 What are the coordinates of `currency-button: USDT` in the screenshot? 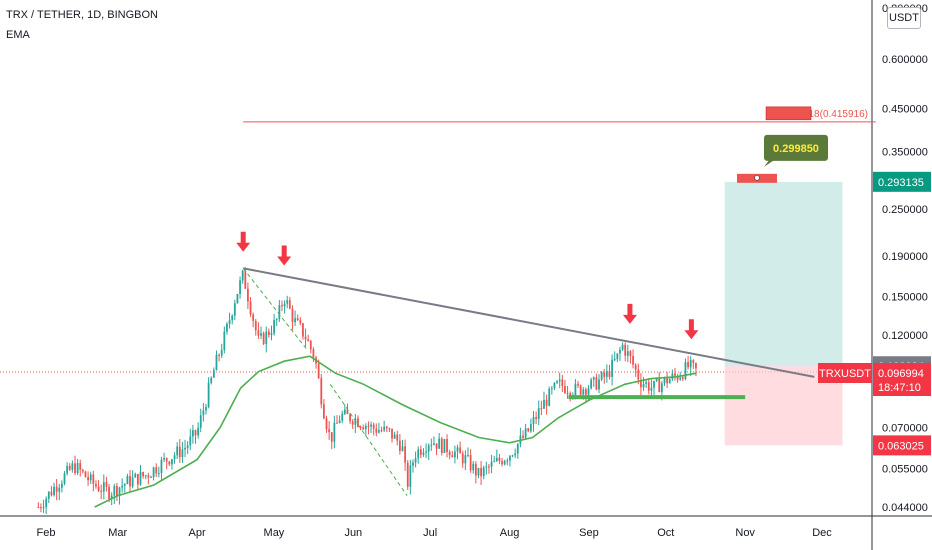 It's located at (904, 18).